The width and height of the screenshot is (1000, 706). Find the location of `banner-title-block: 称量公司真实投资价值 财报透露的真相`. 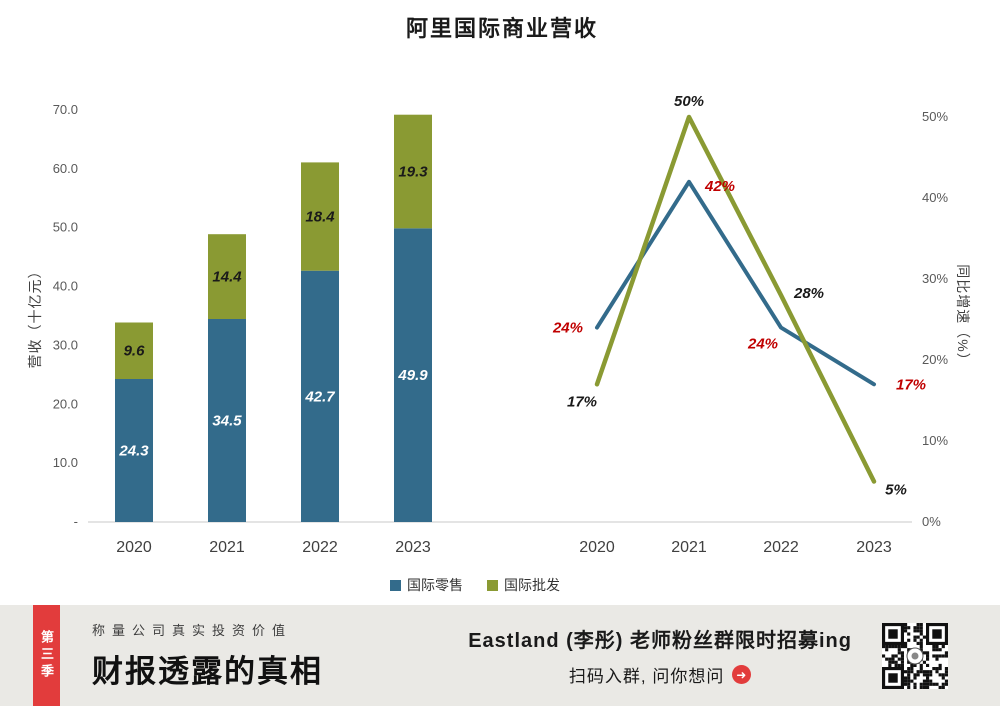

banner-title-block: 称量公司真实投资价值 财报透露的真相 is located at coordinates (207, 655).